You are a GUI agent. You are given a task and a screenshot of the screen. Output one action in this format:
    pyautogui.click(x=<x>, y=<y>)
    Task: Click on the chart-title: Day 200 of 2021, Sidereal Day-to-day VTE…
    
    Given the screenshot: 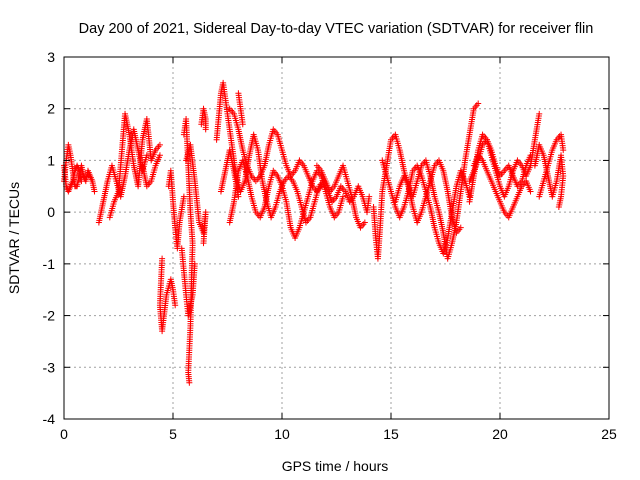 What is the action you would take?
    pyautogui.click(x=336, y=29)
    